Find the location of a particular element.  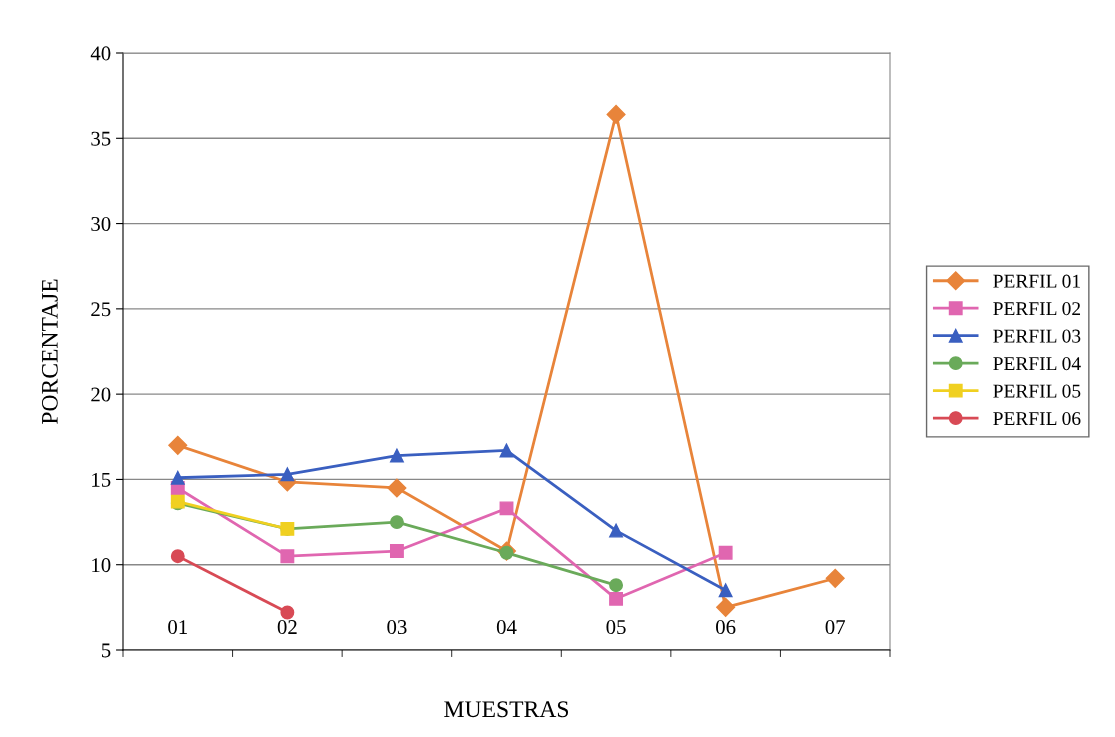

y-tick-label: 5 is located at coordinates (106, 650).